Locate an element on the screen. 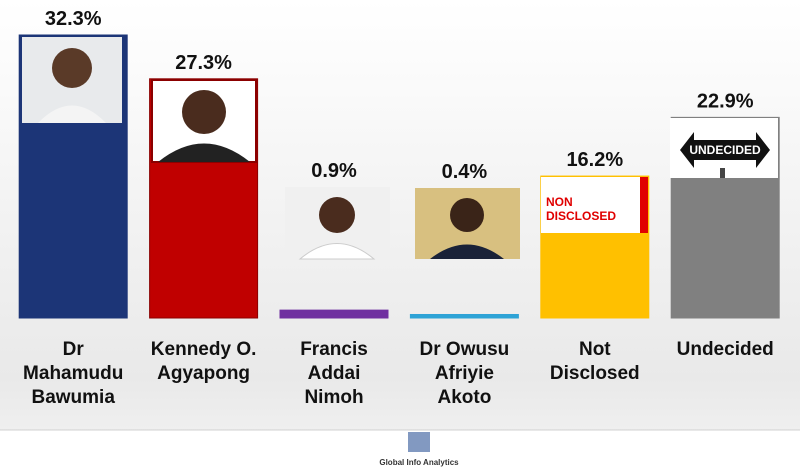  value-label: 16.2% is located at coordinates (594, 160).